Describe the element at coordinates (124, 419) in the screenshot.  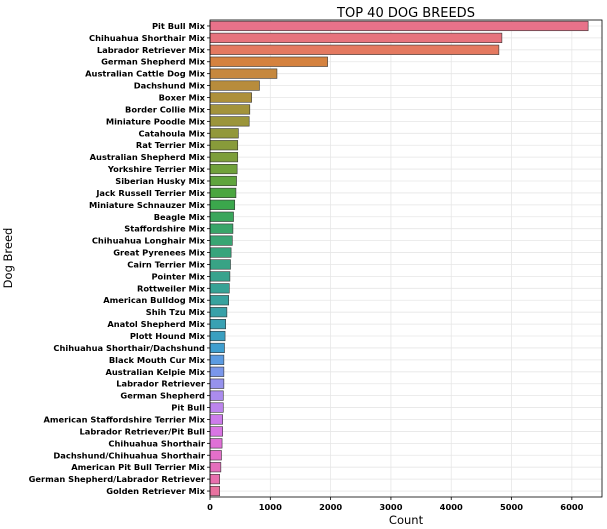
I see `y-tick-label: American Staffordshire Terrier Mix` at that location.